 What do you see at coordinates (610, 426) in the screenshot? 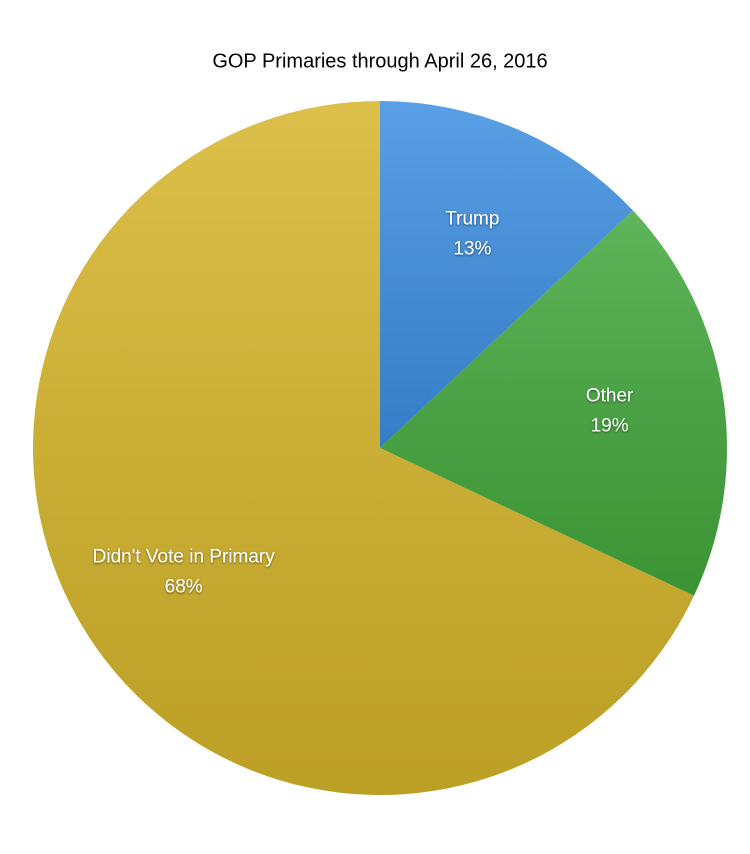
I see `slice-value: 19%` at bounding box center [610, 426].